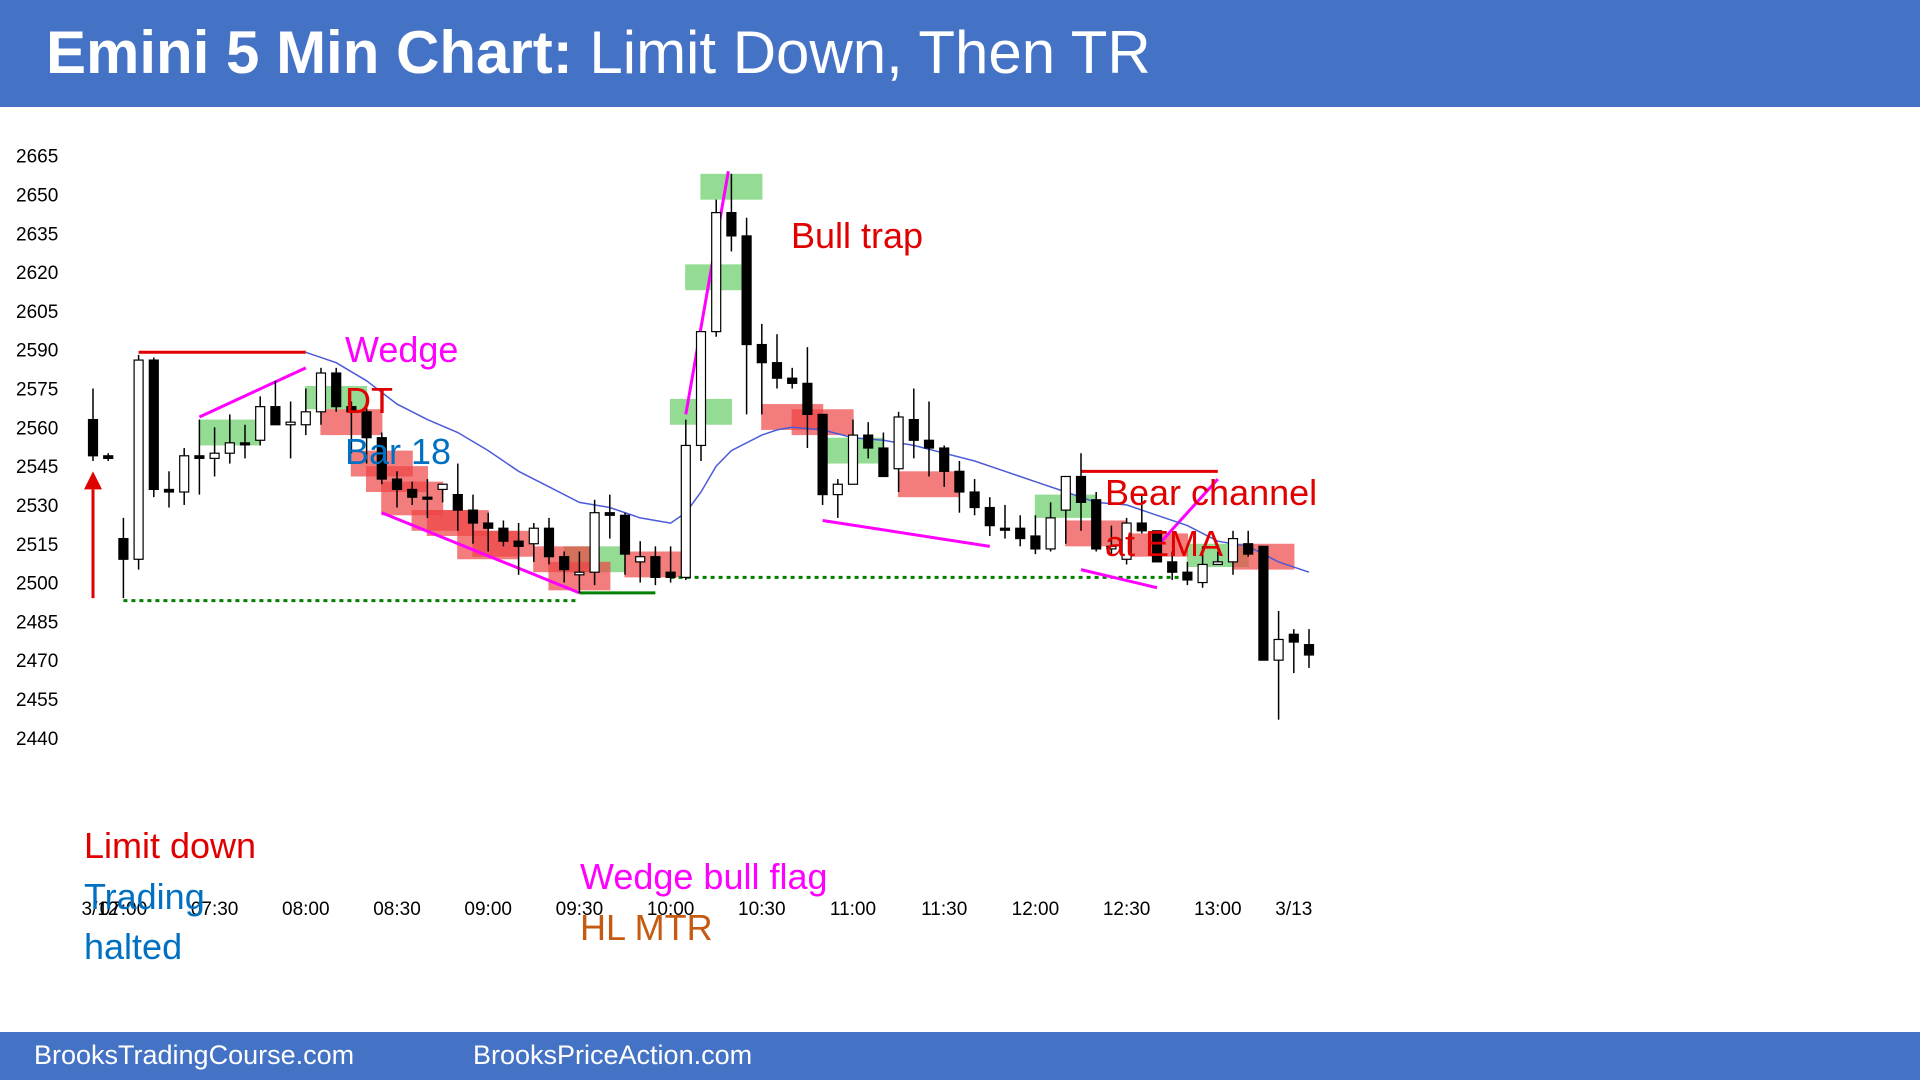 The height and width of the screenshot is (1080, 1920). I want to click on y-tick-label: 2650, so click(37, 196).